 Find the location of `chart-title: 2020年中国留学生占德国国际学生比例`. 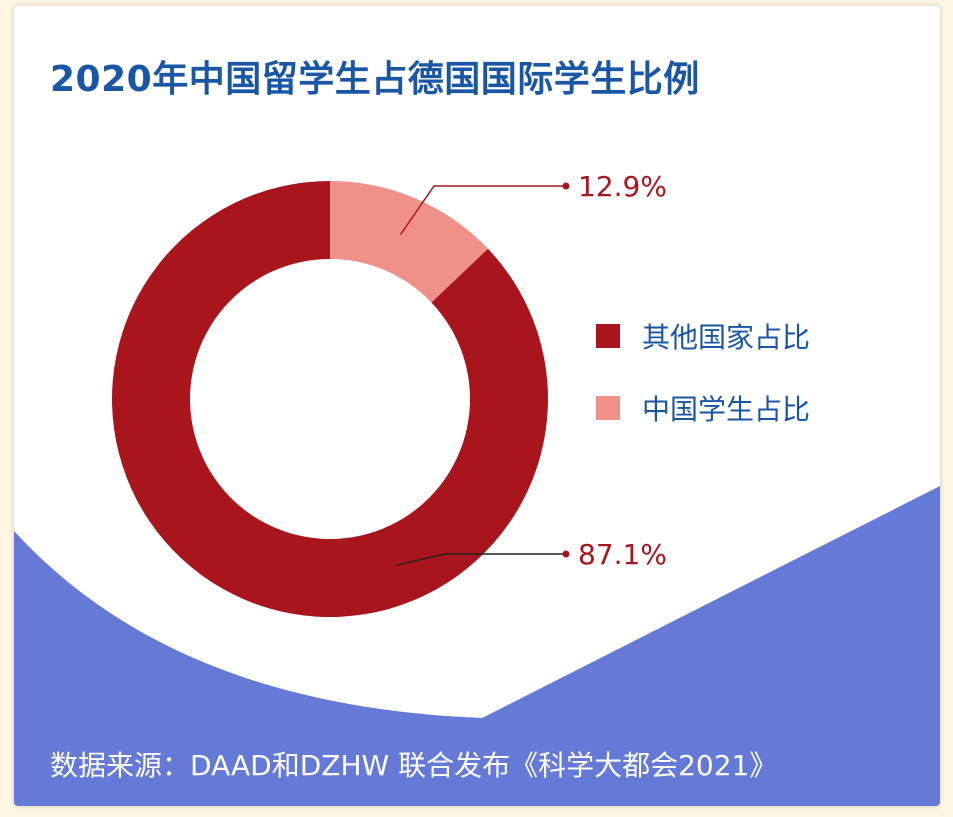

chart-title: 2020年中国留学生占德国国际学生比例 is located at coordinates (375, 79).